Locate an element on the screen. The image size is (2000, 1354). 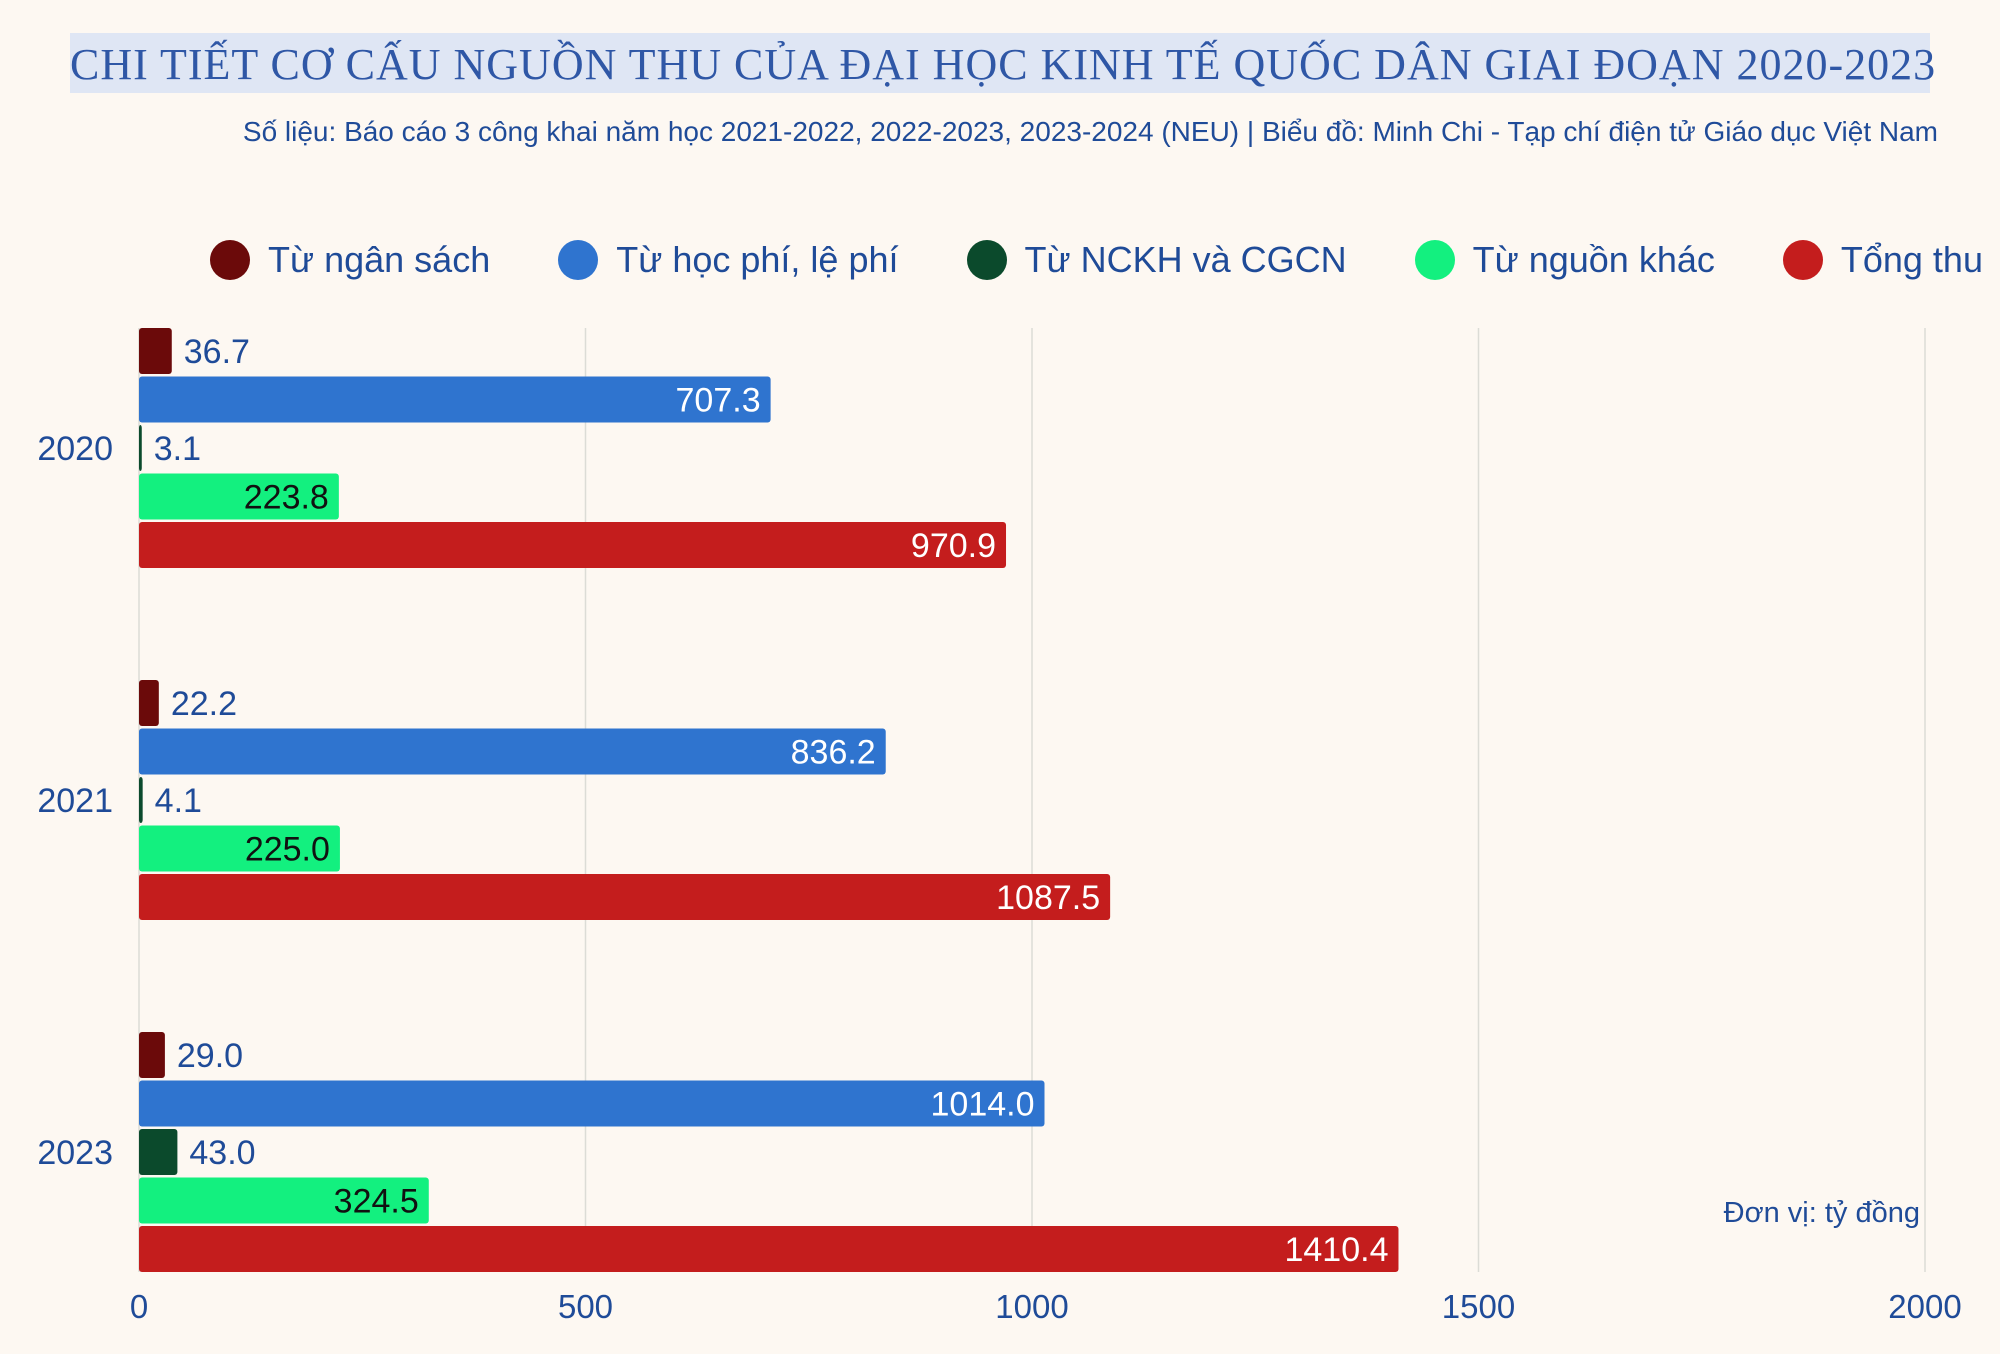
data-label: 29.0 is located at coordinates (210, 1056).